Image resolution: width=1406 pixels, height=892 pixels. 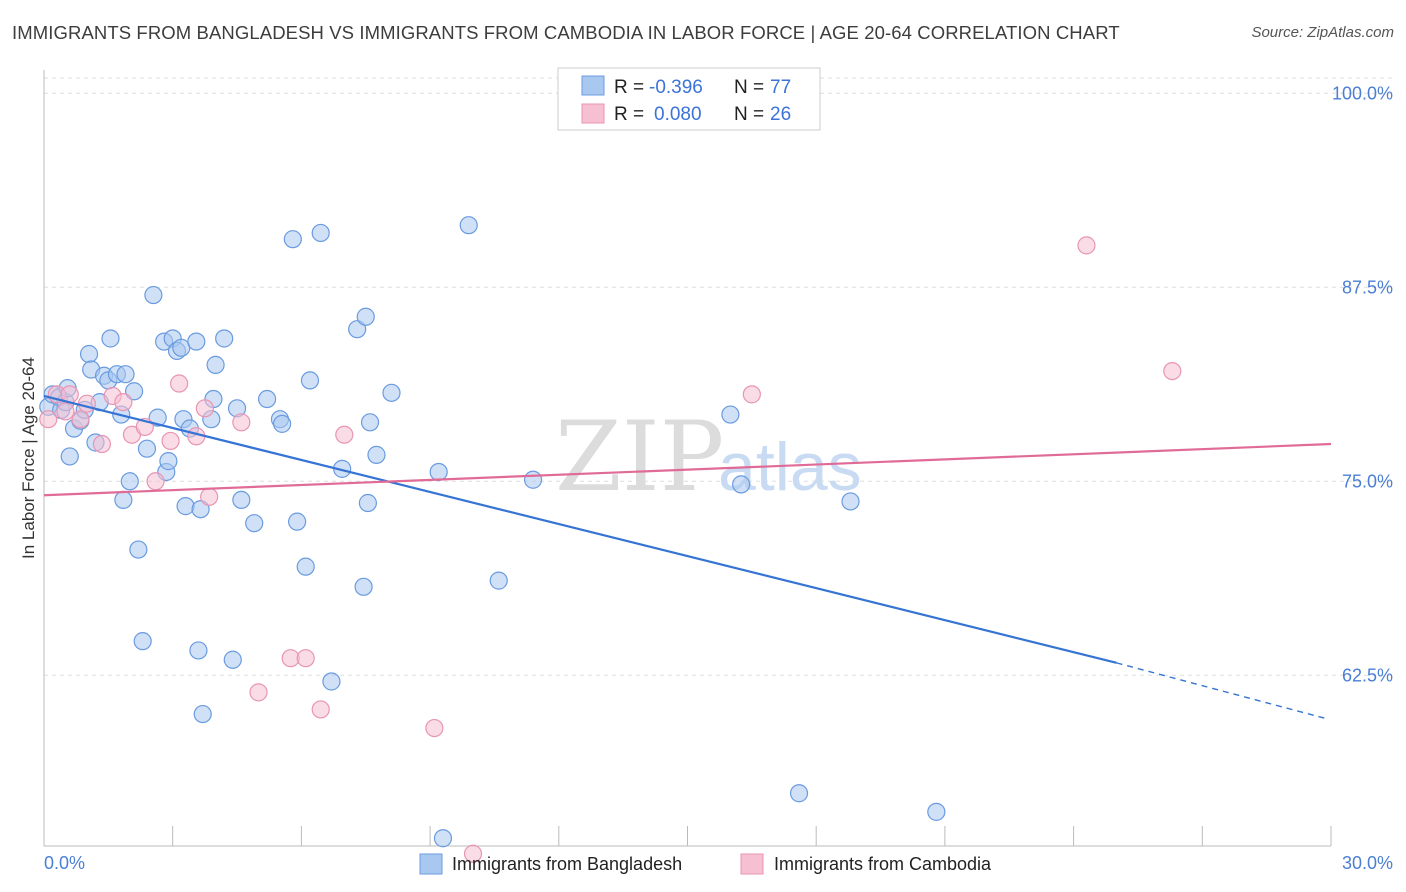 What do you see at coordinates (593, 113) in the screenshot?
I see `legend-swatch-cambodia` at bounding box center [593, 113].